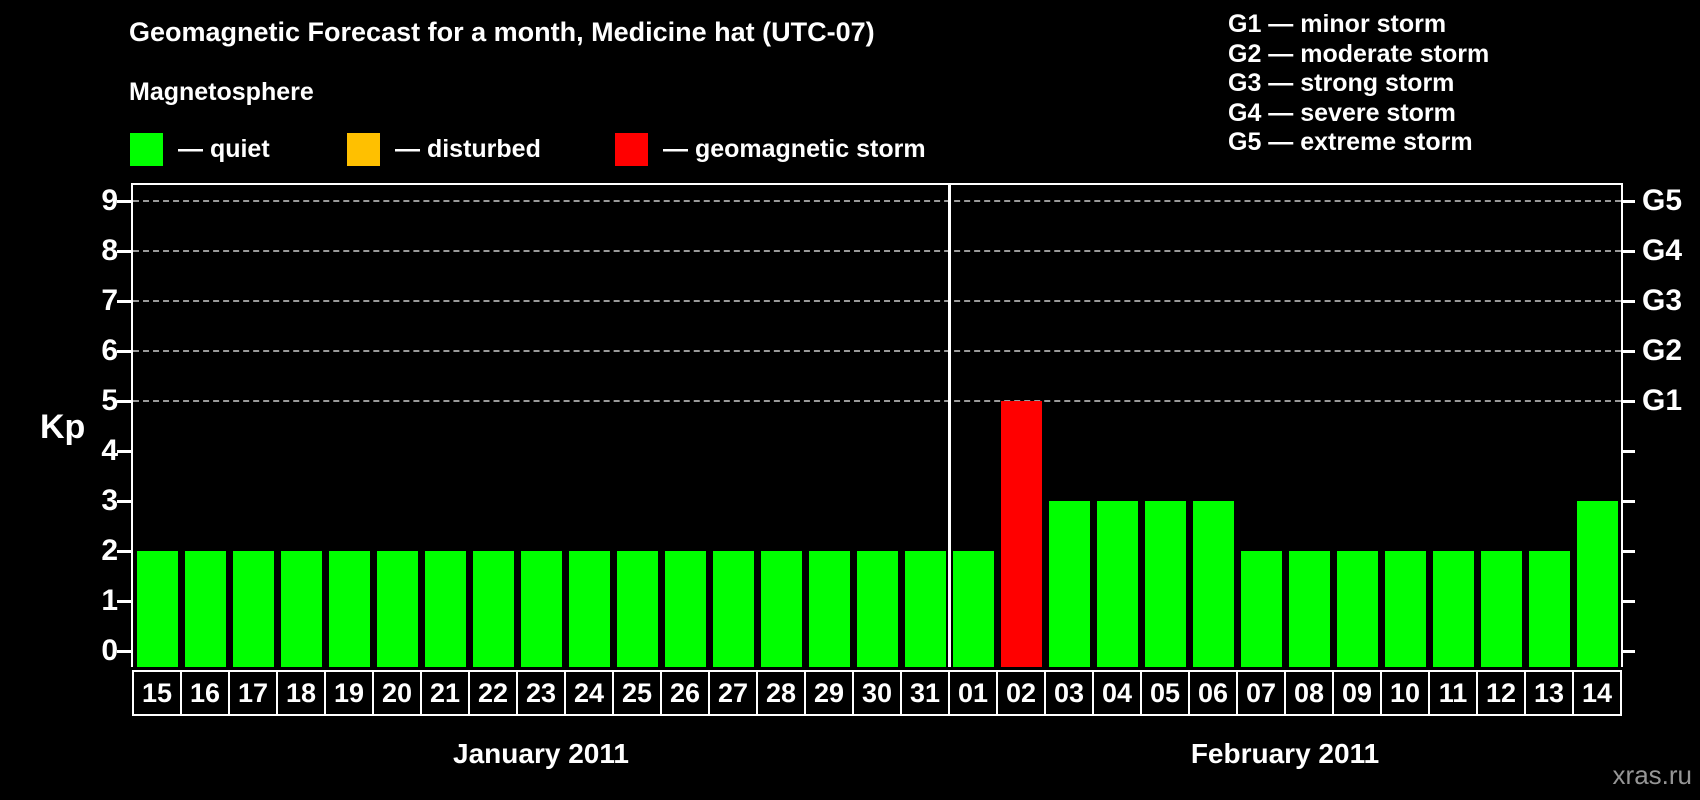 The image size is (1700, 800). Describe the element at coordinates (1261, 693) in the screenshot. I see `day-label-07: 07` at that location.